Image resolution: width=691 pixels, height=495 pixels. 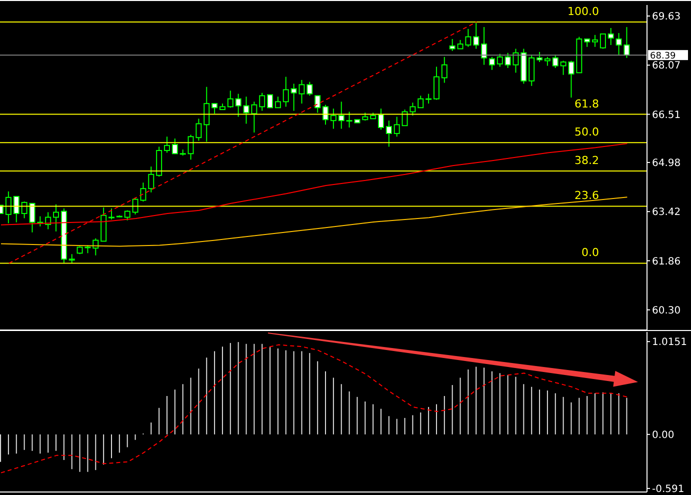 I want to click on y-tick-label: 1.0151, so click(x=669, y=342).